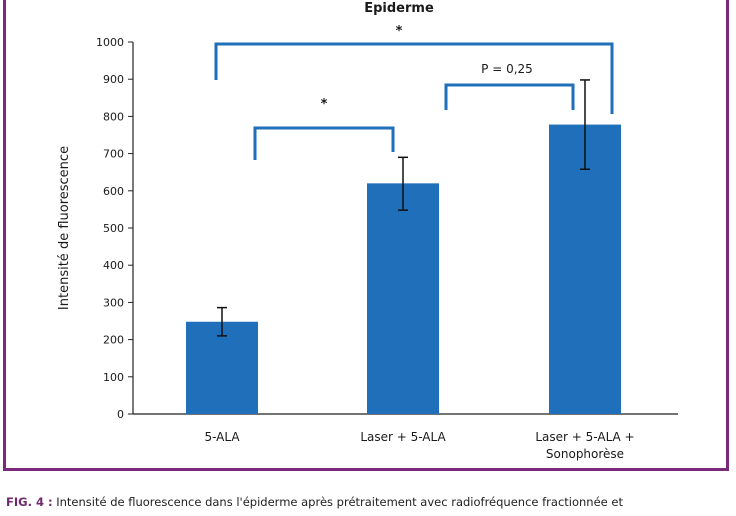 This screenshot has width=736, height=516. What do you see at coordinates (113, 340) in the screenshot?
I see `y-tick-label: 200` at bounding box center [113, 340].